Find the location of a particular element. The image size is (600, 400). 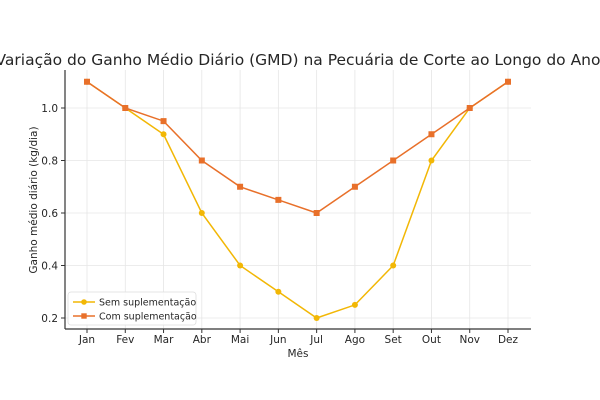

x-tick-label: Ago is located at coordinates (355, 340).